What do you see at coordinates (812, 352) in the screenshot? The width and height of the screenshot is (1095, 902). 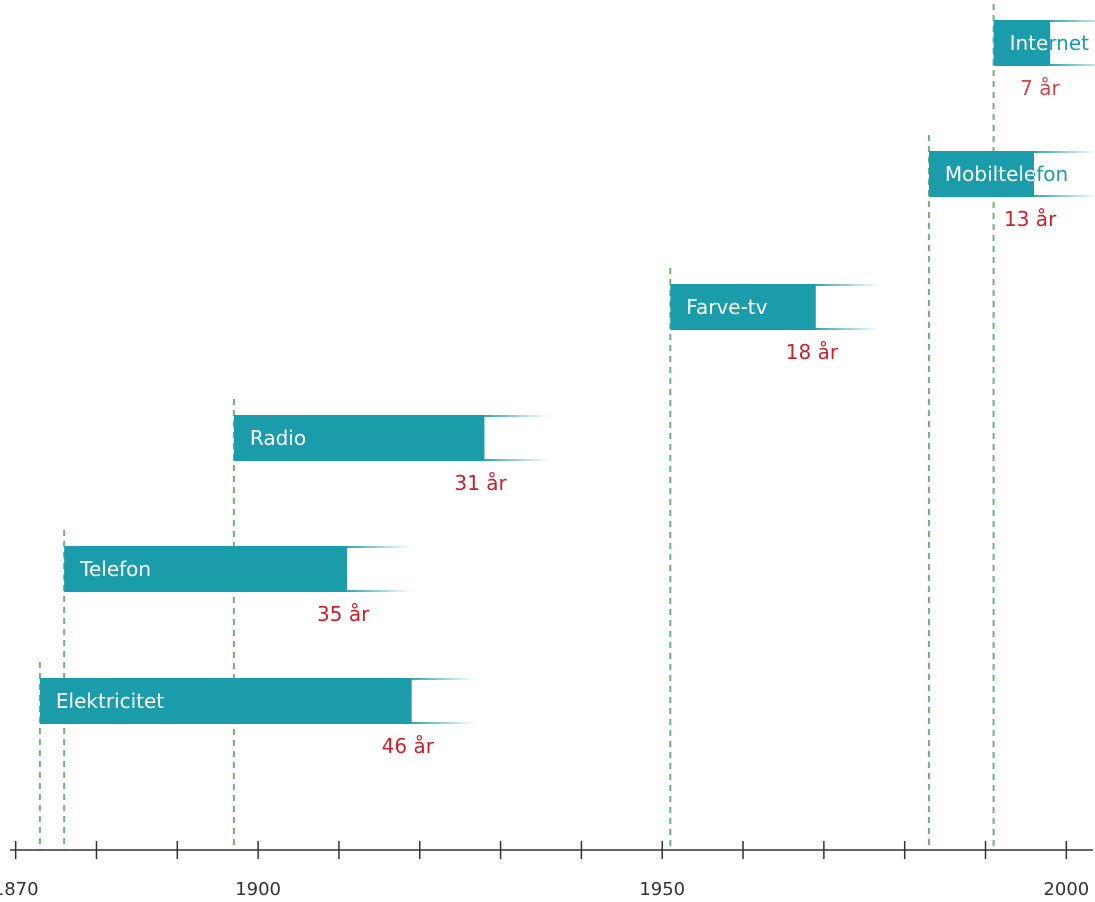 I see `duration-label-farve-tv: 18 år` at bounding box center [812, 352].